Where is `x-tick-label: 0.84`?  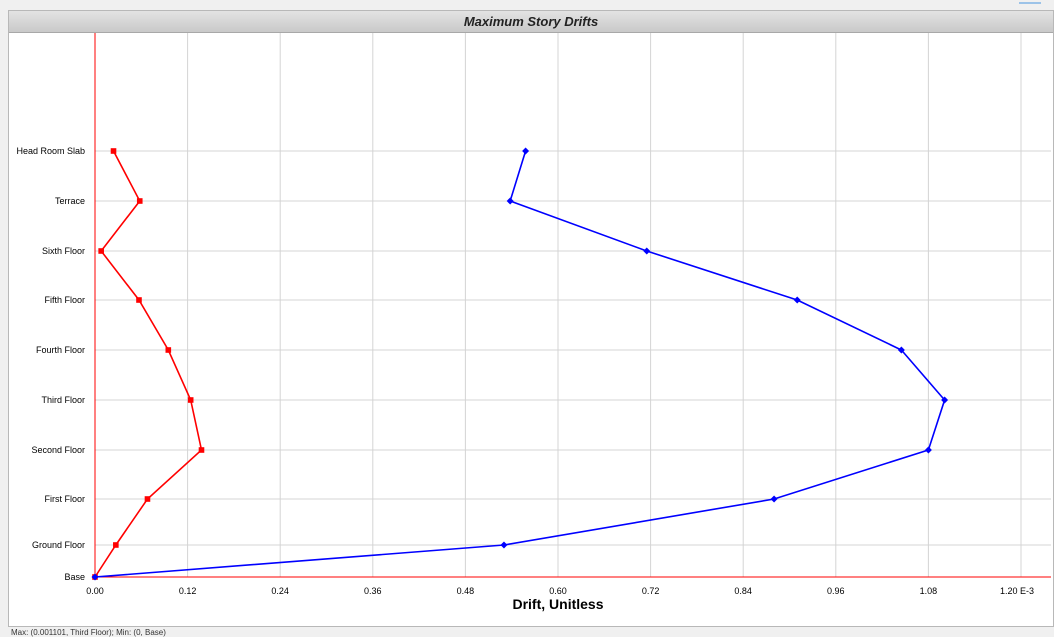 x-tick-label: 0.84 is located at coordinates (743, 591).